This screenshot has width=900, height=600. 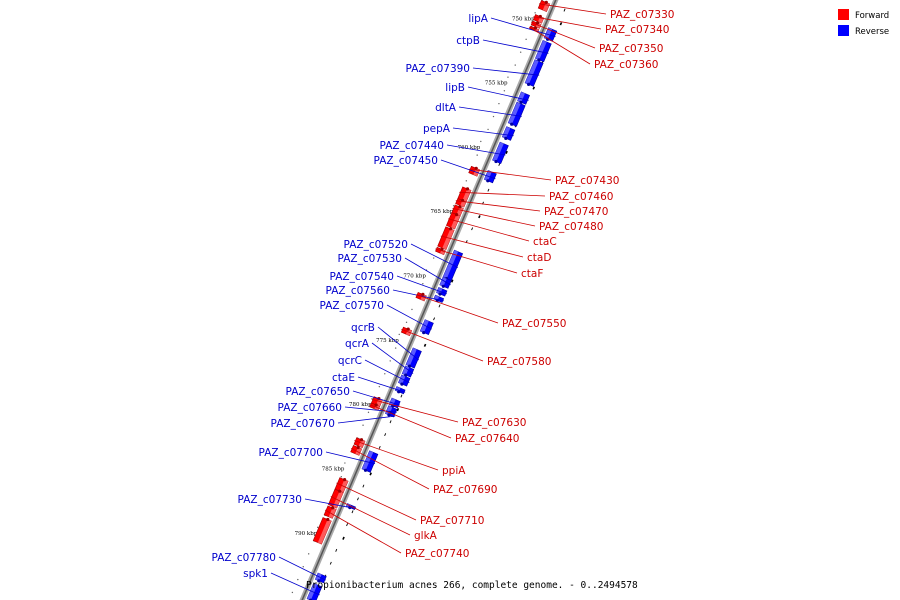 I want to click on gene-label-text: PAZ_c07550, so click(x=534, y=324).